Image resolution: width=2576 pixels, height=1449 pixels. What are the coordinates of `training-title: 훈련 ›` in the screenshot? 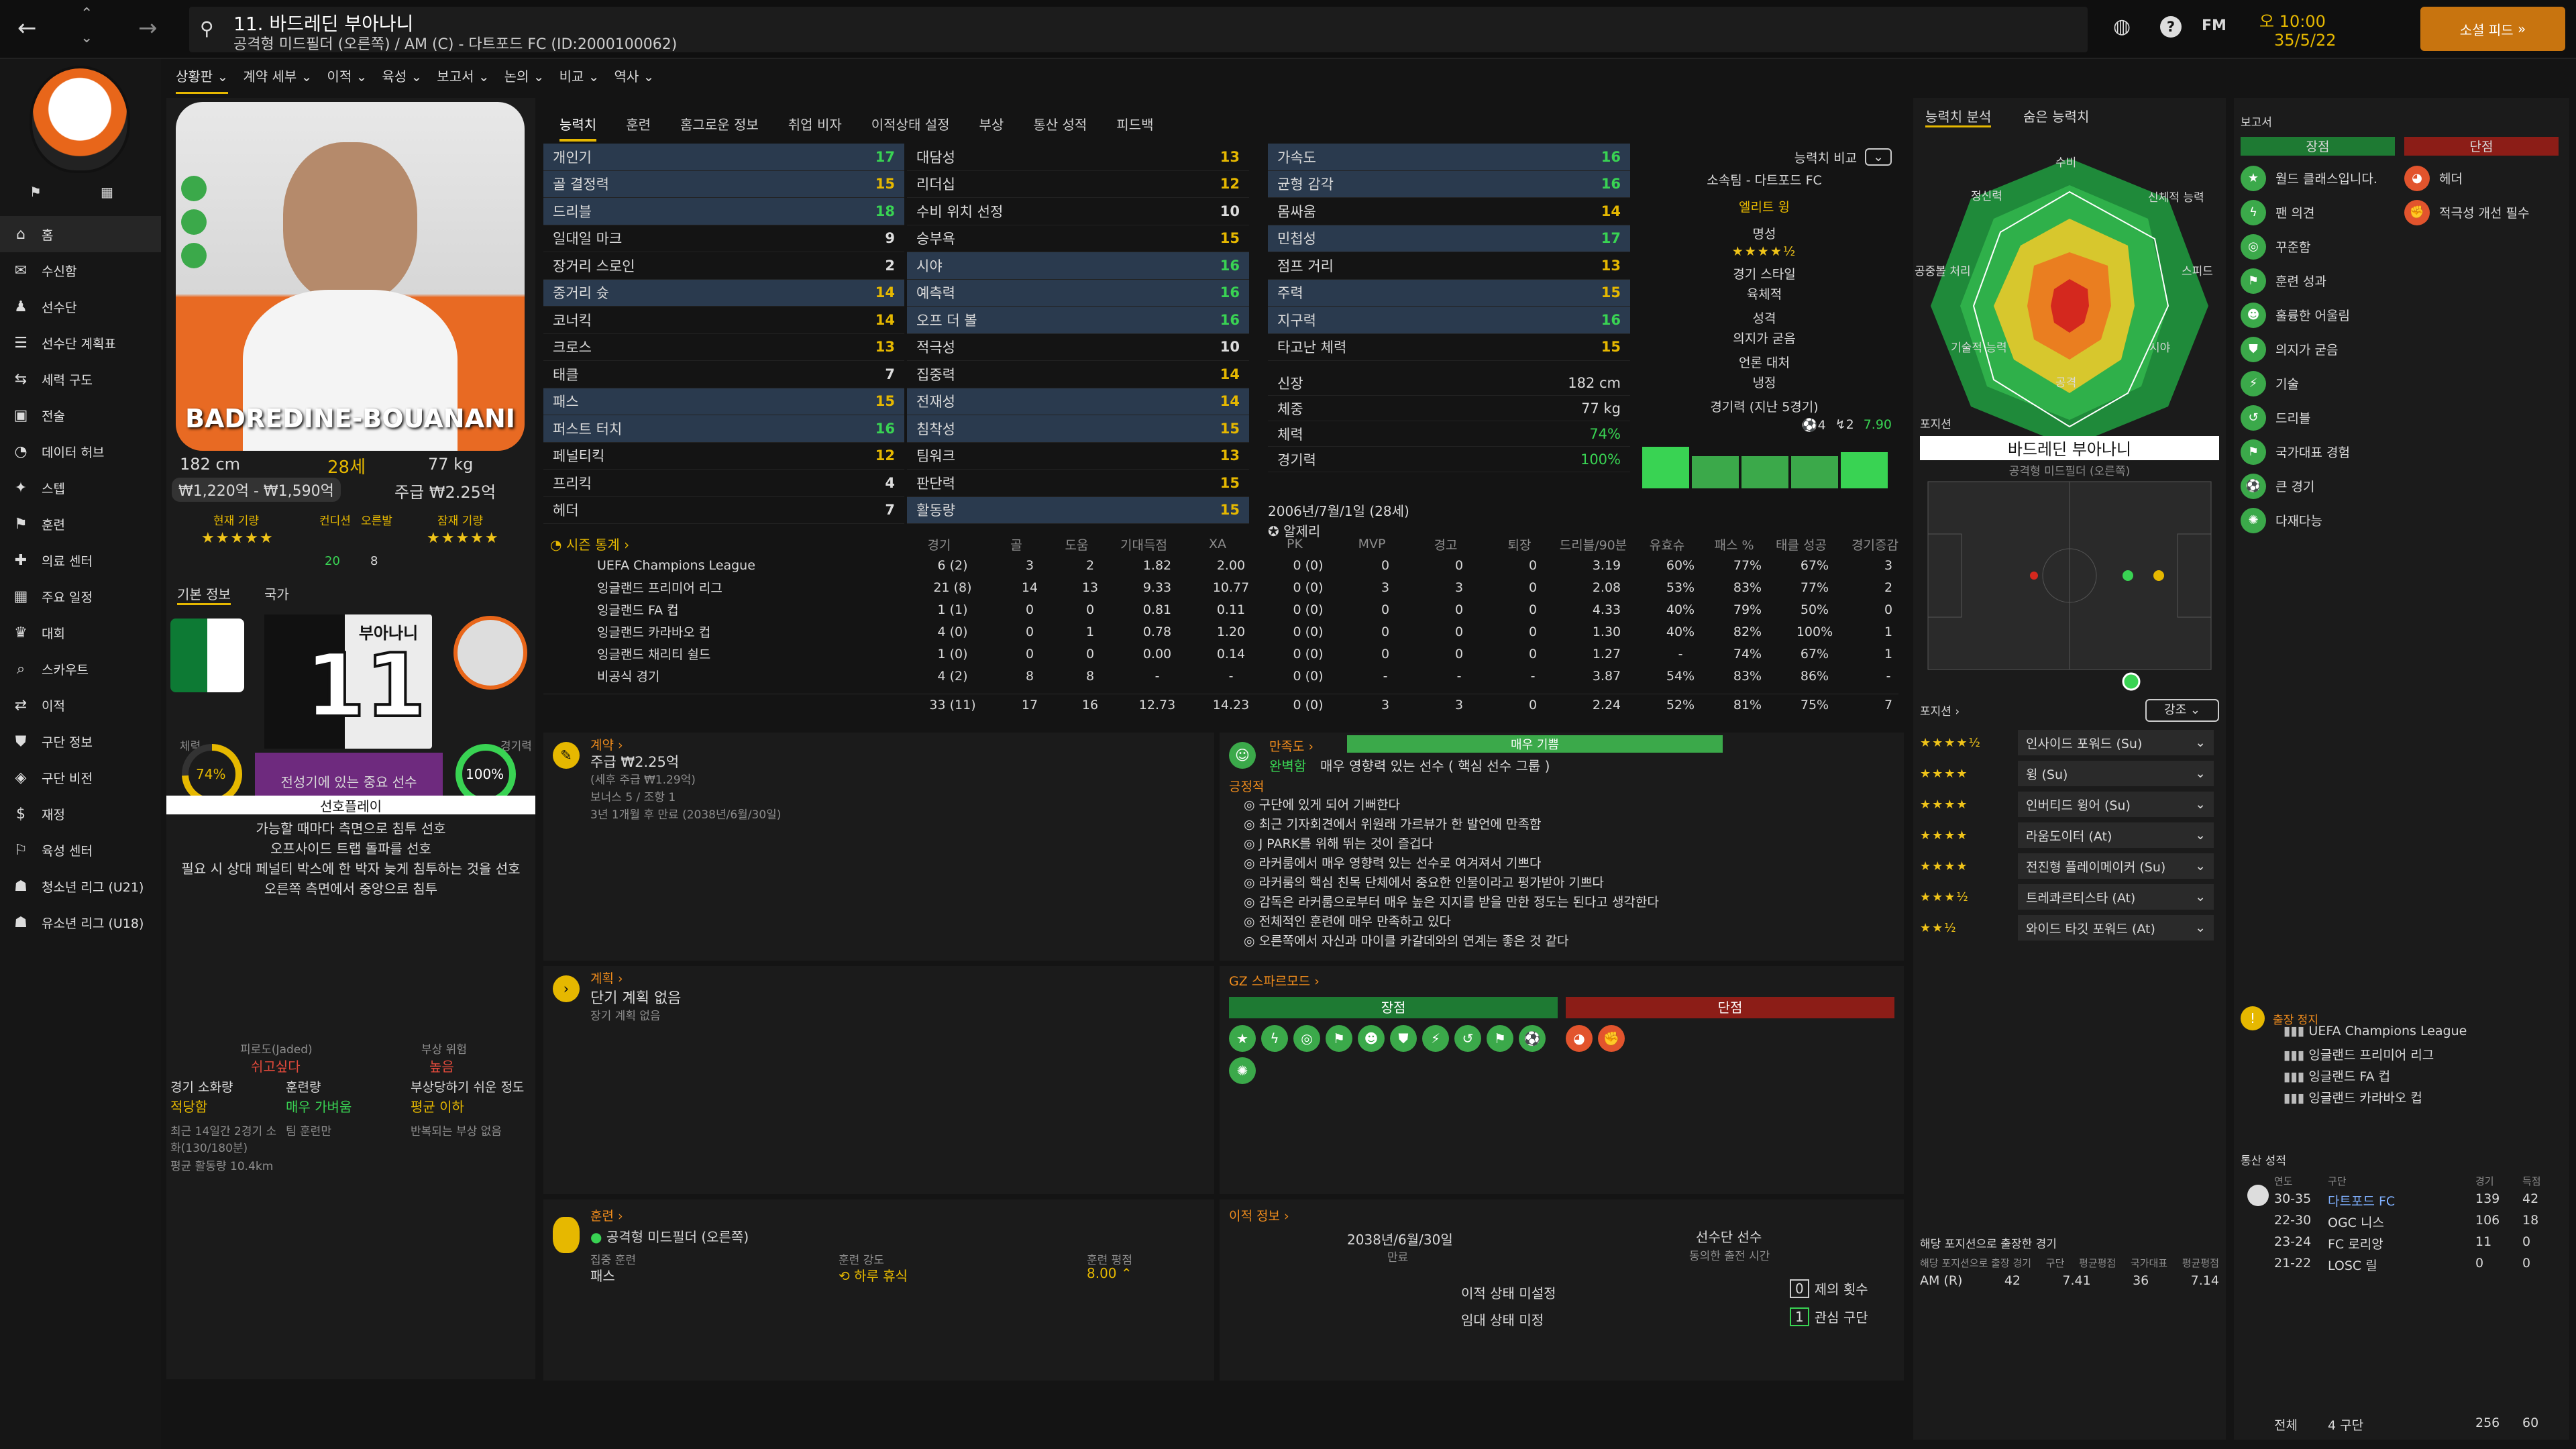 It's located at (606, 1216).